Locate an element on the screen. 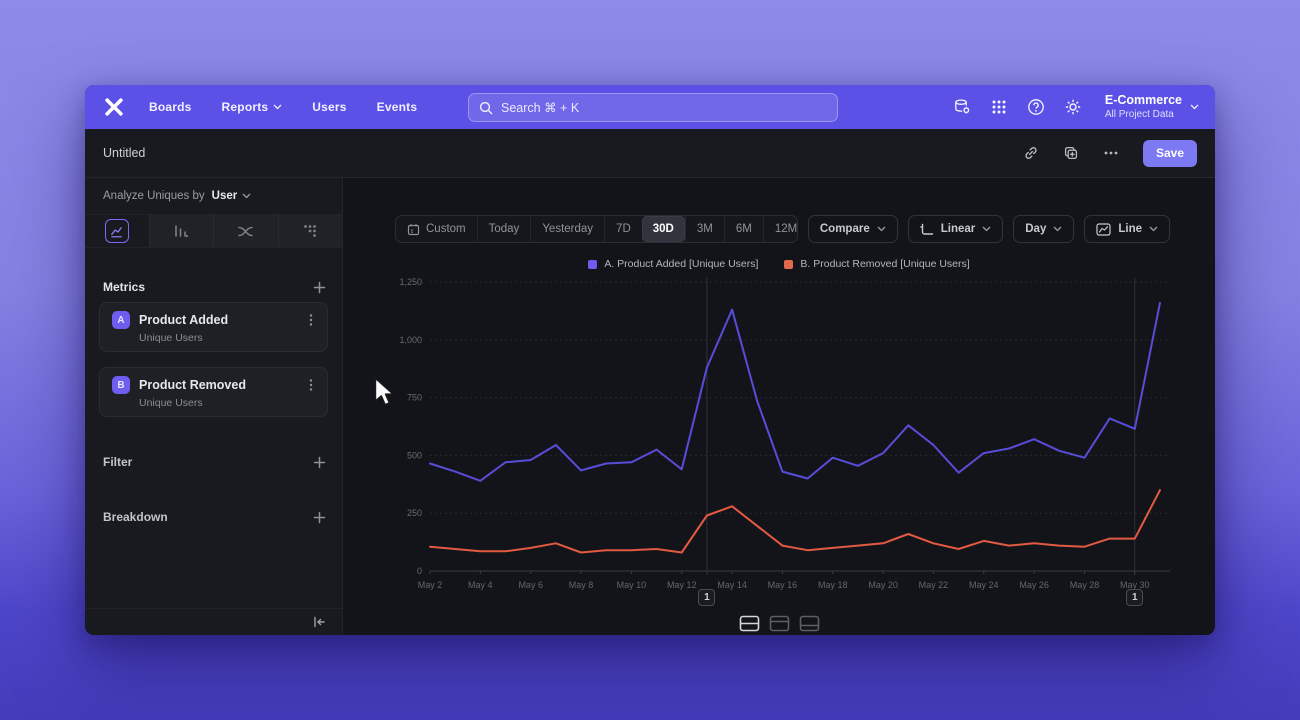 The width and height of the screenshot is (1300, 720). svg-text: May 20 is located at coordinates (883, 585).